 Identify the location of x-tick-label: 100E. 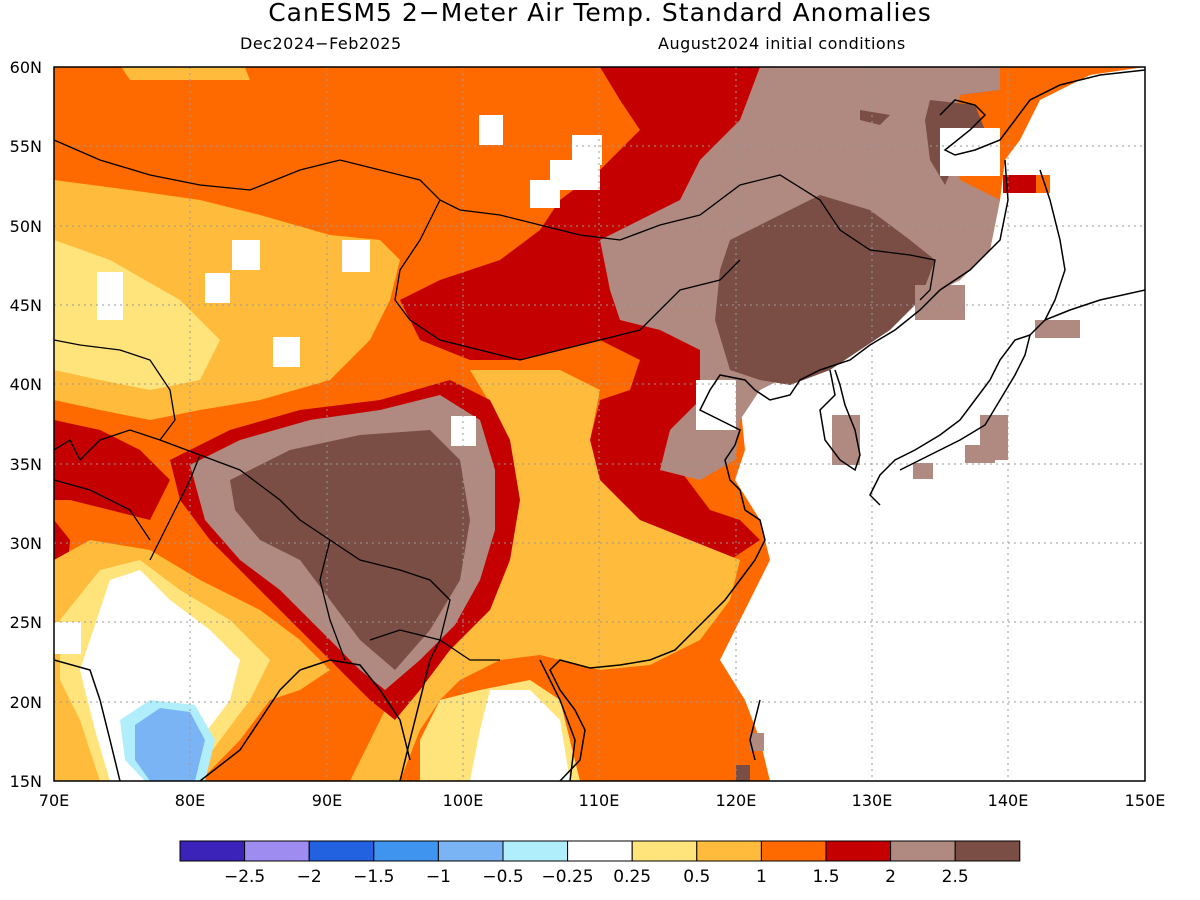
(463, 800).